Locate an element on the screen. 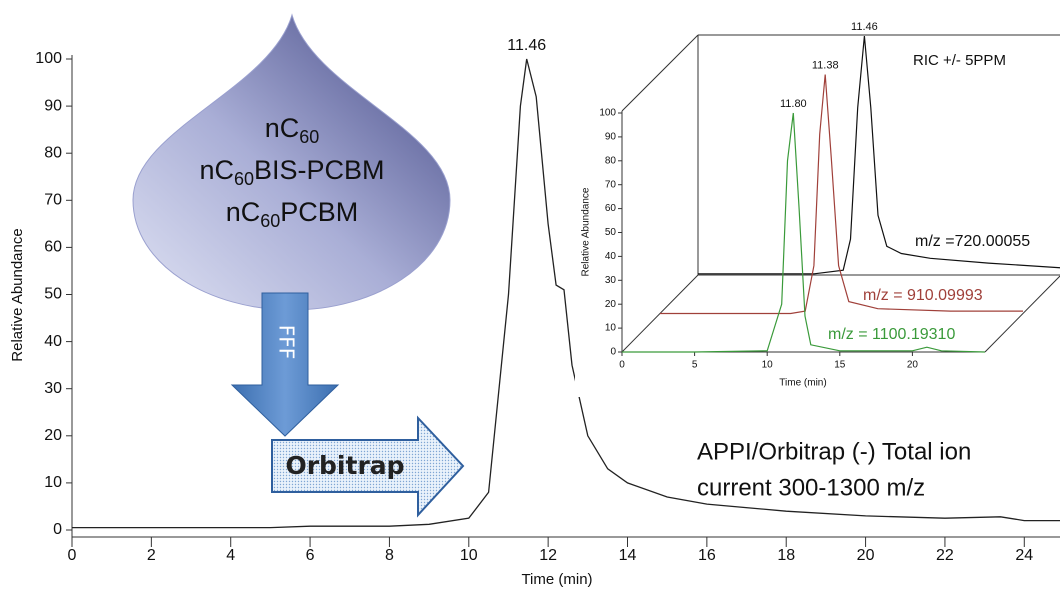 Image resolution: width=1060 pixels, height=589 pixels. arrow-label: FFF is located at coordinates (287, 342).